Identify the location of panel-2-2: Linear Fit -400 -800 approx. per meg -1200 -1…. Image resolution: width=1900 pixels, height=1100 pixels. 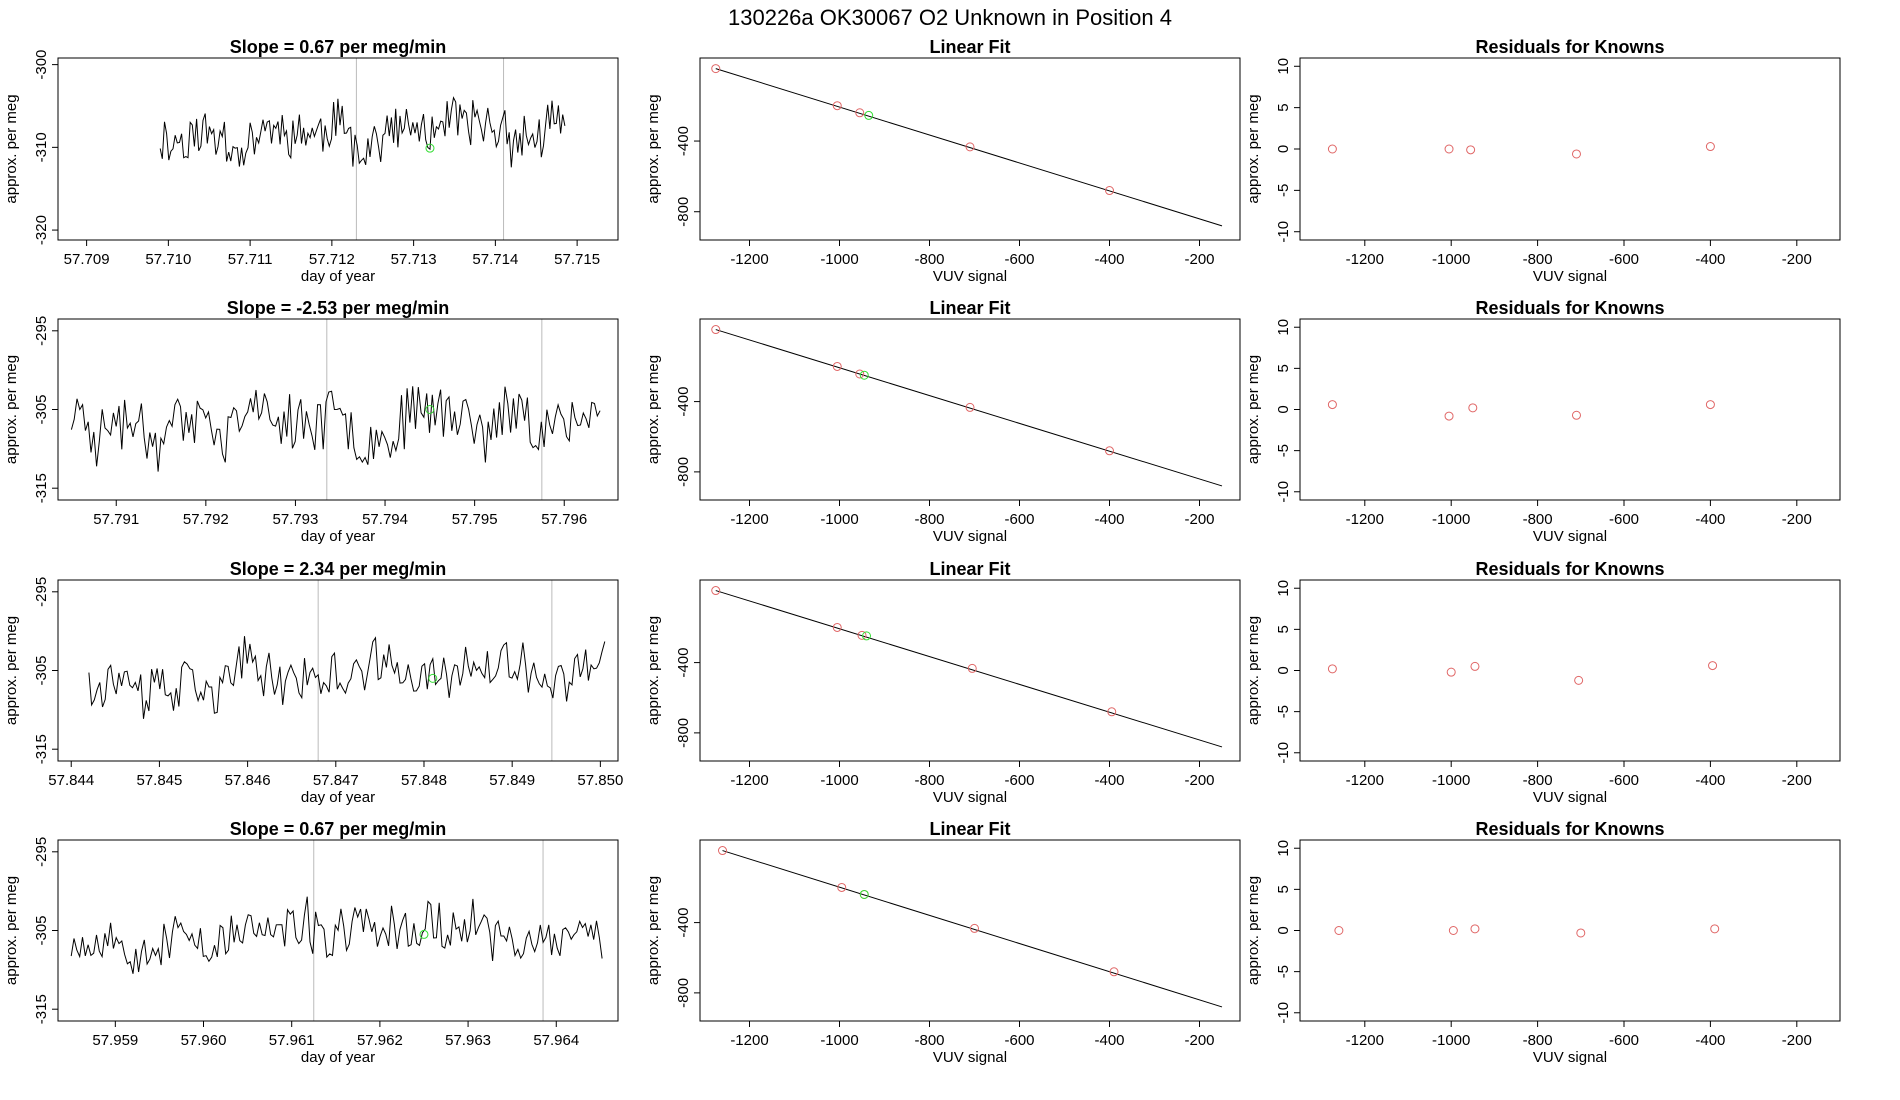
(943, 421).